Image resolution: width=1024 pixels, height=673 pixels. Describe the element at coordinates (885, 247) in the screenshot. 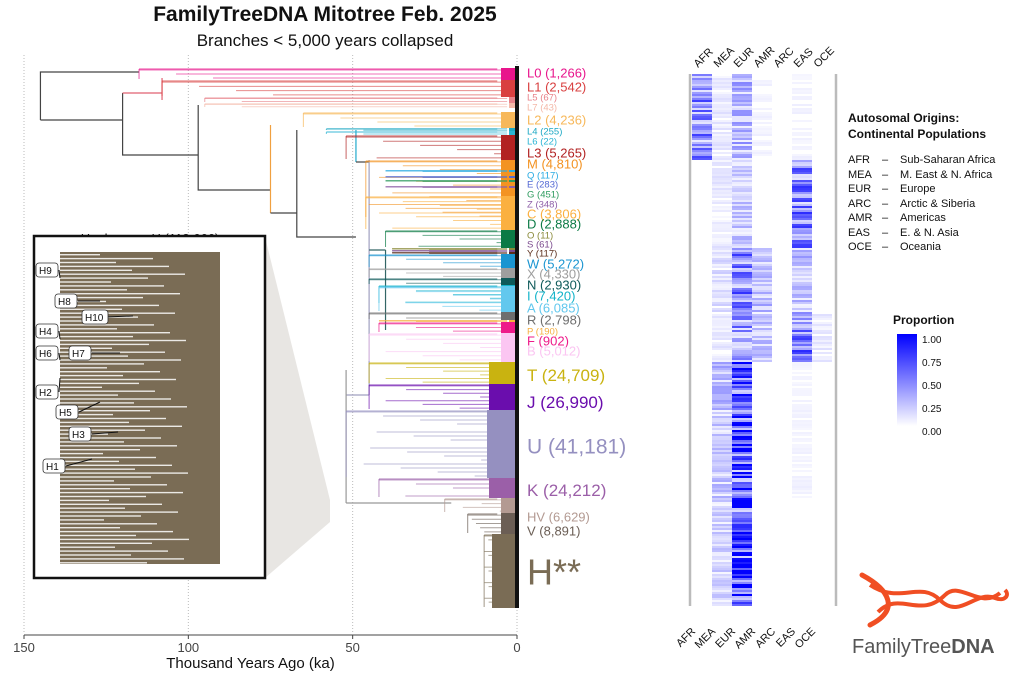

I see `legend-dash: –` at that location.